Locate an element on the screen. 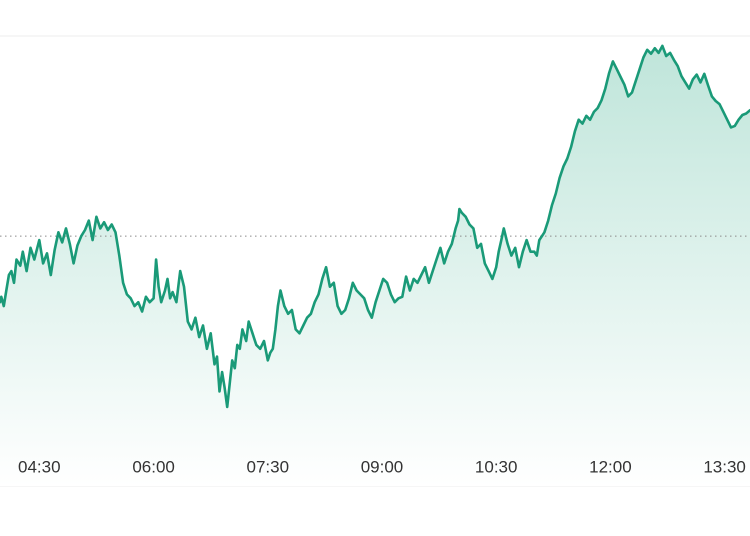 The width and height of the screenshot is (750, 536). x-tick-label: 04:30 is located at coordinates (39, 466).